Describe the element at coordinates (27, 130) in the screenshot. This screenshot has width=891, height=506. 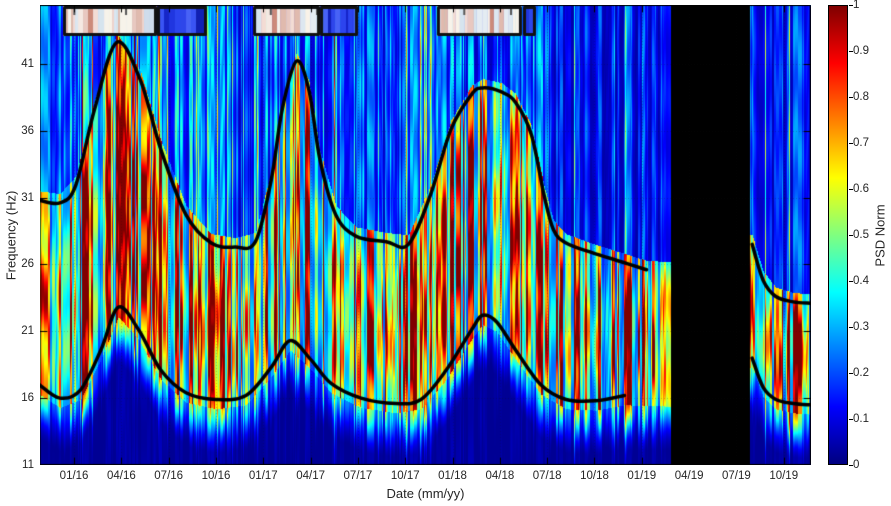
I see `y-tick-label: 36` at that location.